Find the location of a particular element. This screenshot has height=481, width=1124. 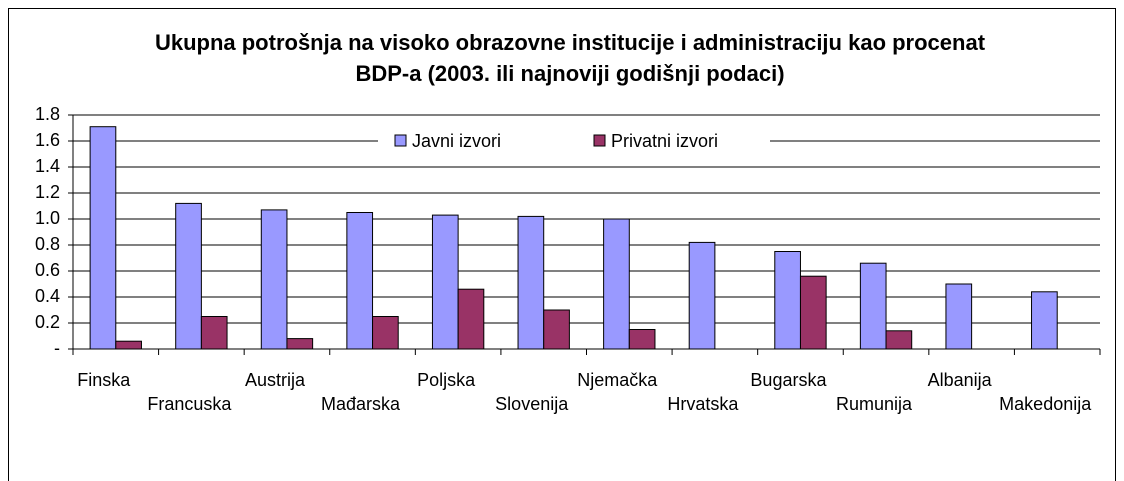

x-tick-label: Albanija is located at coordinates (960, 380).